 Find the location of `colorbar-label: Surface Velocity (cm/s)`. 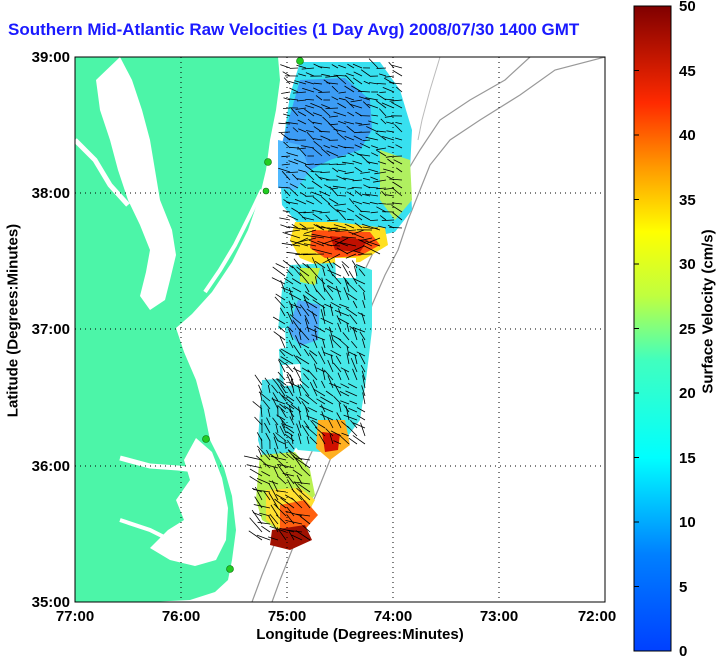

colorbar-label: Surface Velocity (cm/s) is located at coordinates (708, 311).